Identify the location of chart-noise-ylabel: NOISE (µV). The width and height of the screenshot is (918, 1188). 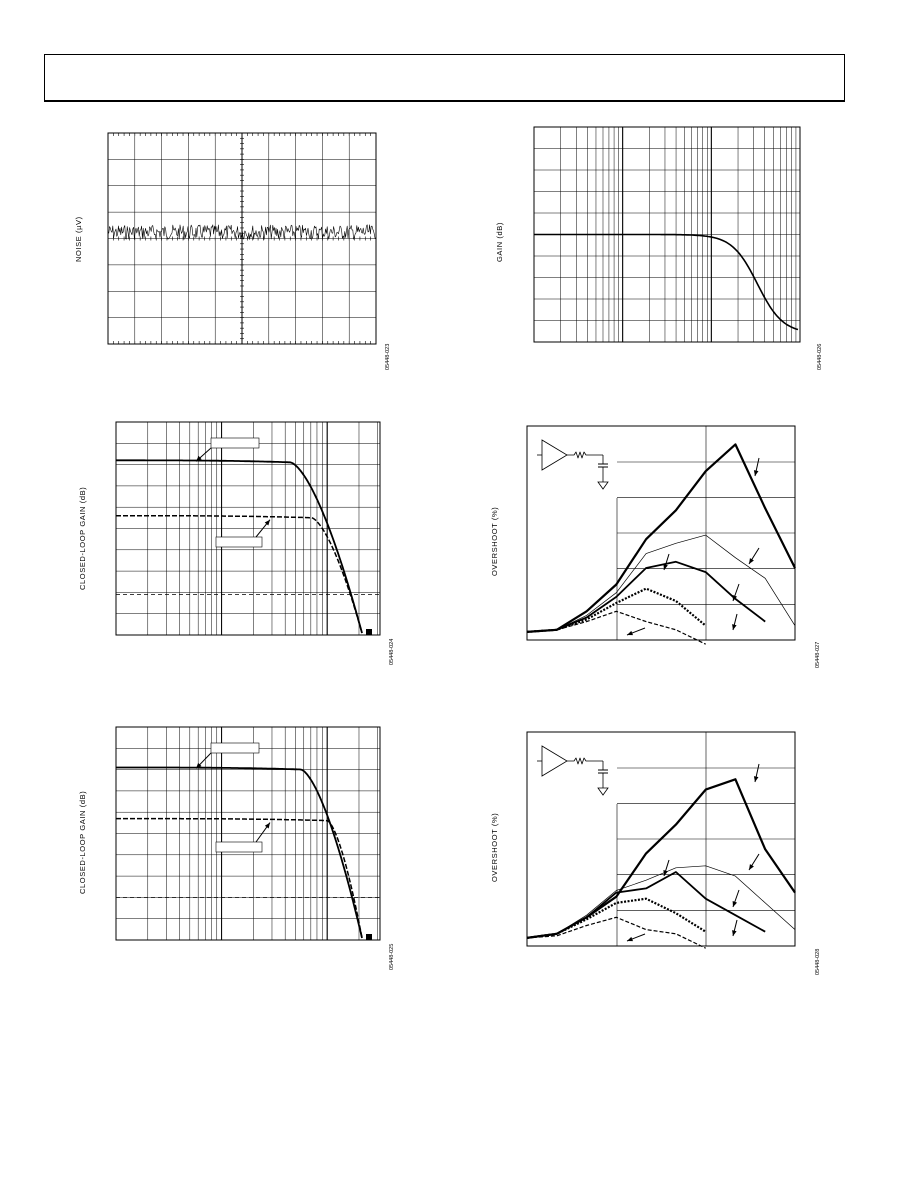
(78, 239).